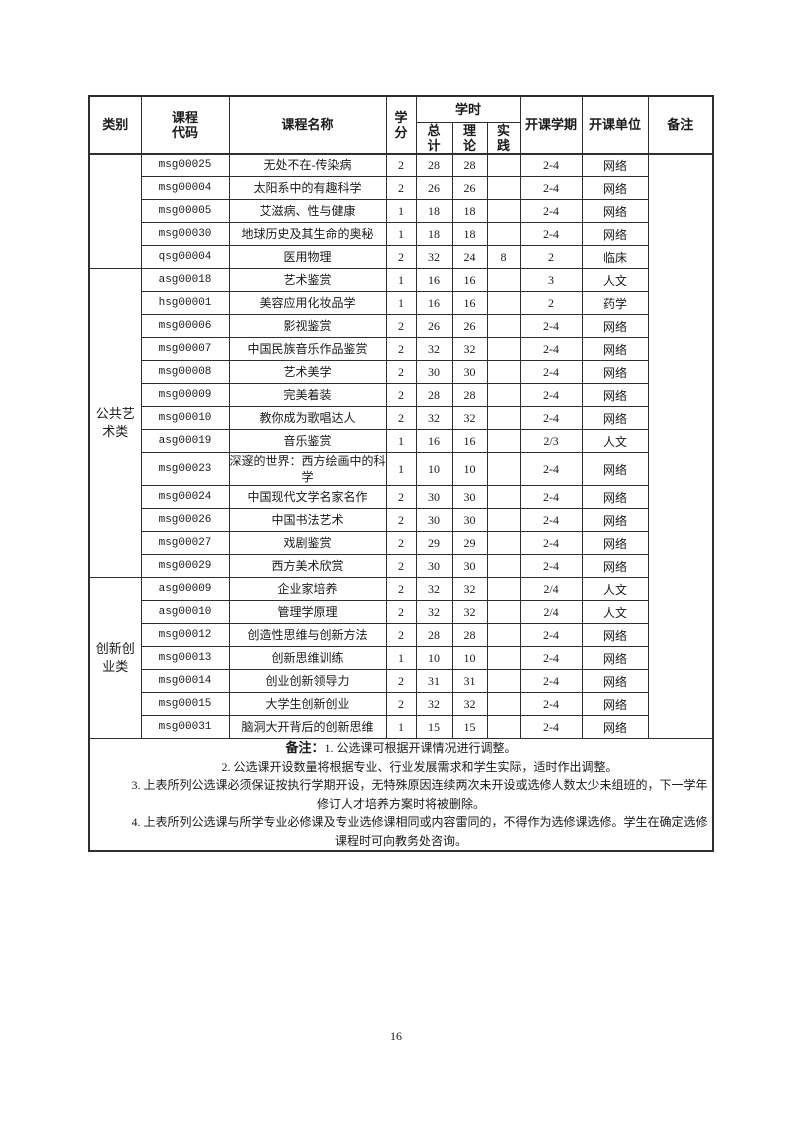  Describe the element at coordinates (185, 188) in the screenshot. I see `course-code-cell: msg00004` at that location.